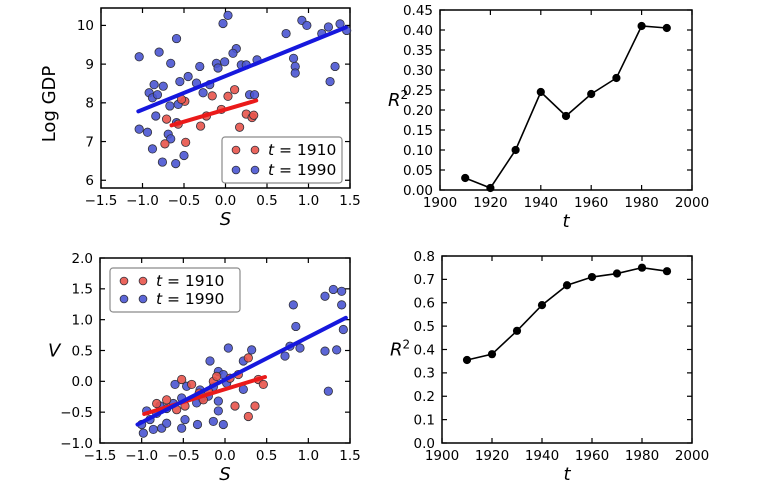 The image size is (765, 486). What do you see at coordinates (418, 151) in the screenshot?
I see `y-tick-label: 0.10` at bounding box center [418, 151].